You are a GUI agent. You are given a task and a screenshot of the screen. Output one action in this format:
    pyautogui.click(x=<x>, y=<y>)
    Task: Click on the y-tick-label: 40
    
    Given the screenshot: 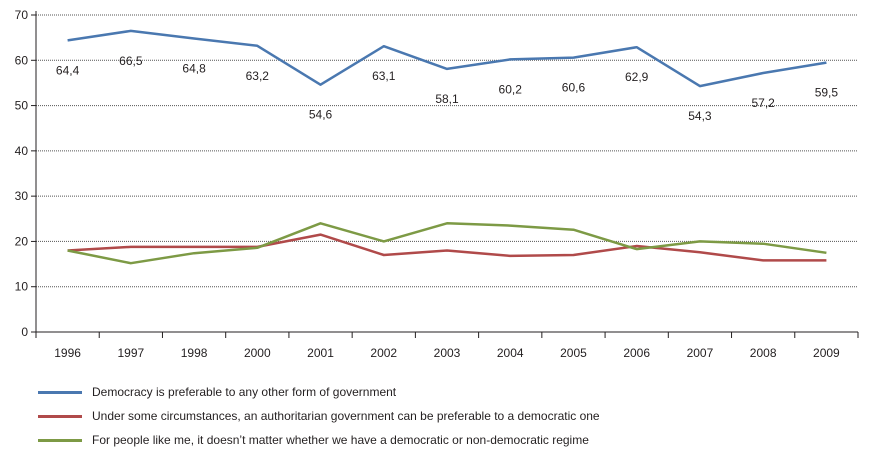 What is the action you would take?
    pyautogui.click(x=22, y=151)
    